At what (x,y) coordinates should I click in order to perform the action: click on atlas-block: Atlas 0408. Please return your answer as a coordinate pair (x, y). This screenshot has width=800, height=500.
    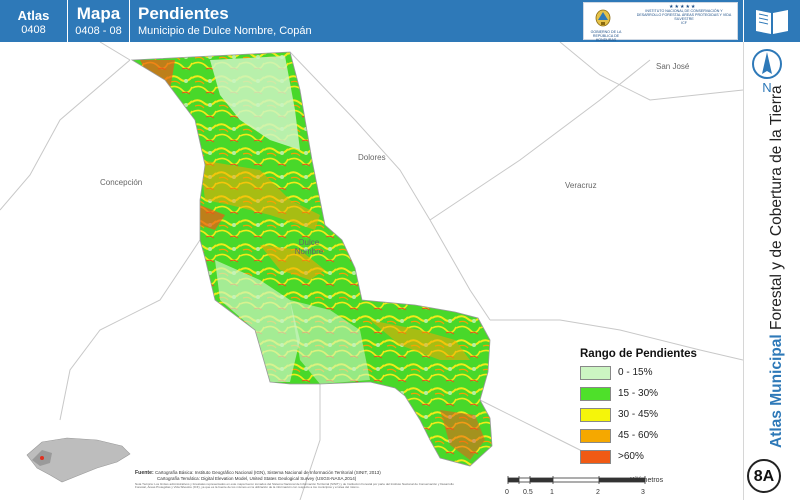
    Looking at the image, I should click on (34, 21).